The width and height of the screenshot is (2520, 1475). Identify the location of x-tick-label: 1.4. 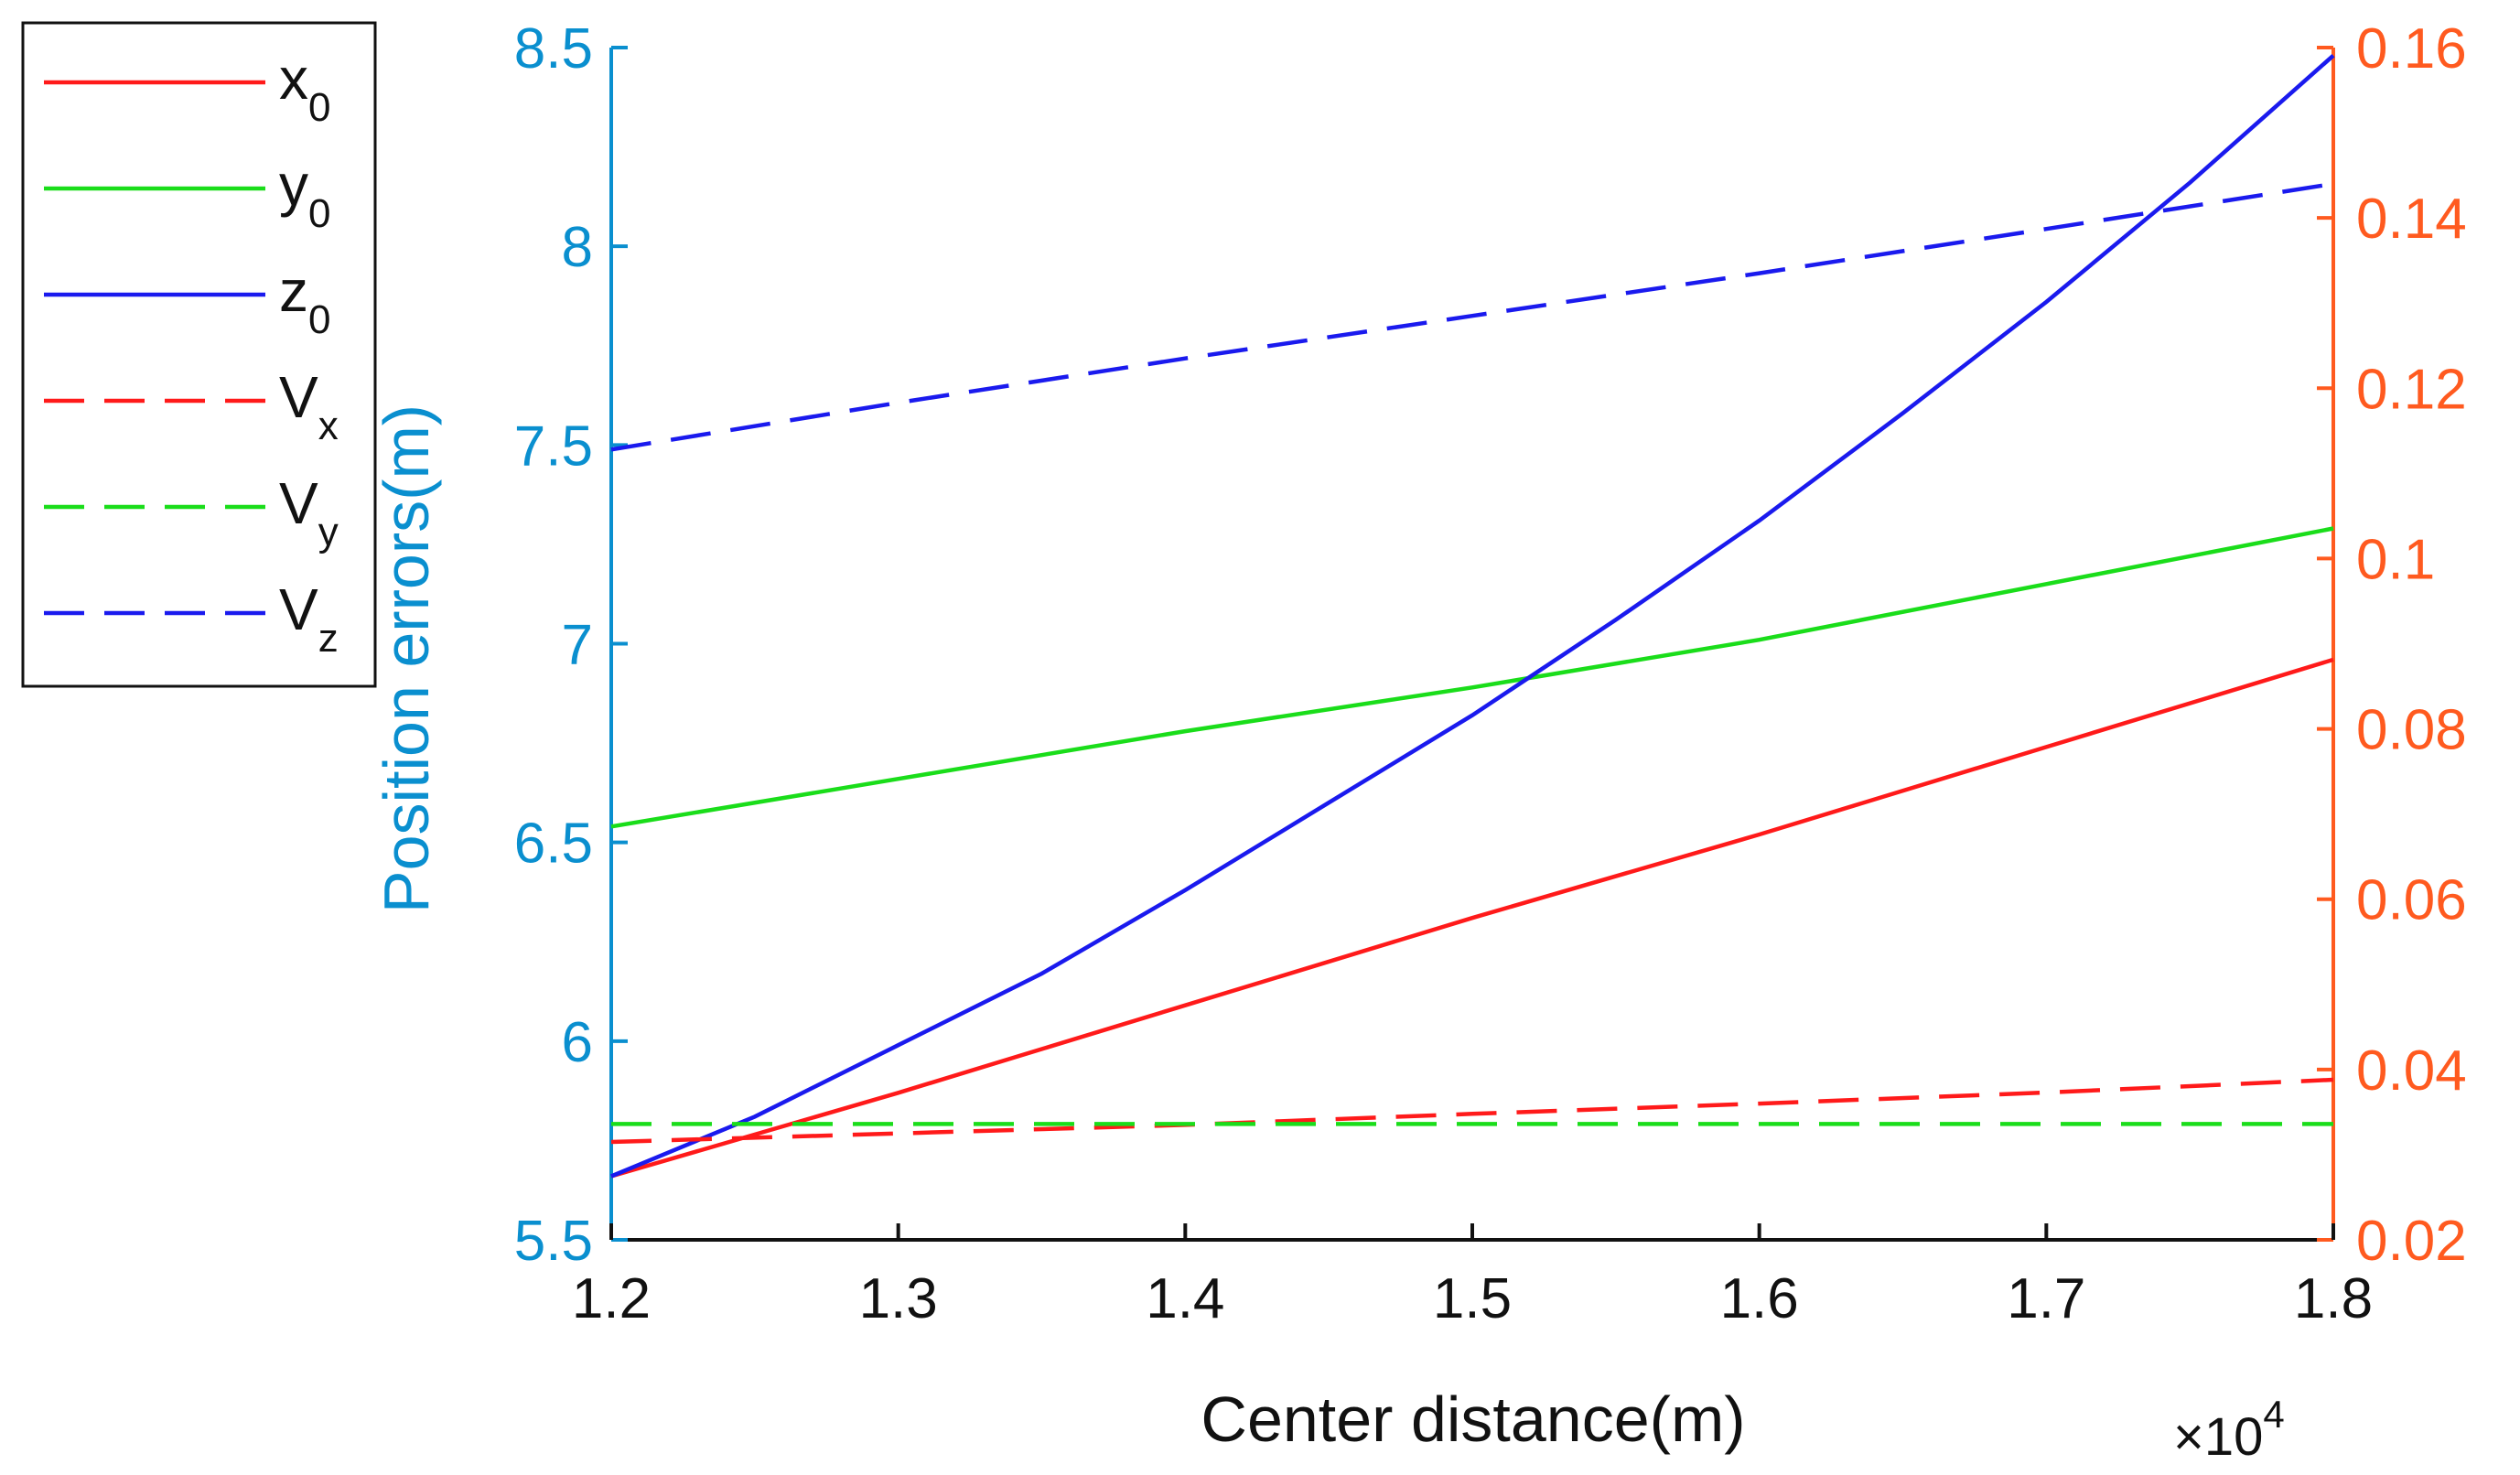
(1185, 1298).